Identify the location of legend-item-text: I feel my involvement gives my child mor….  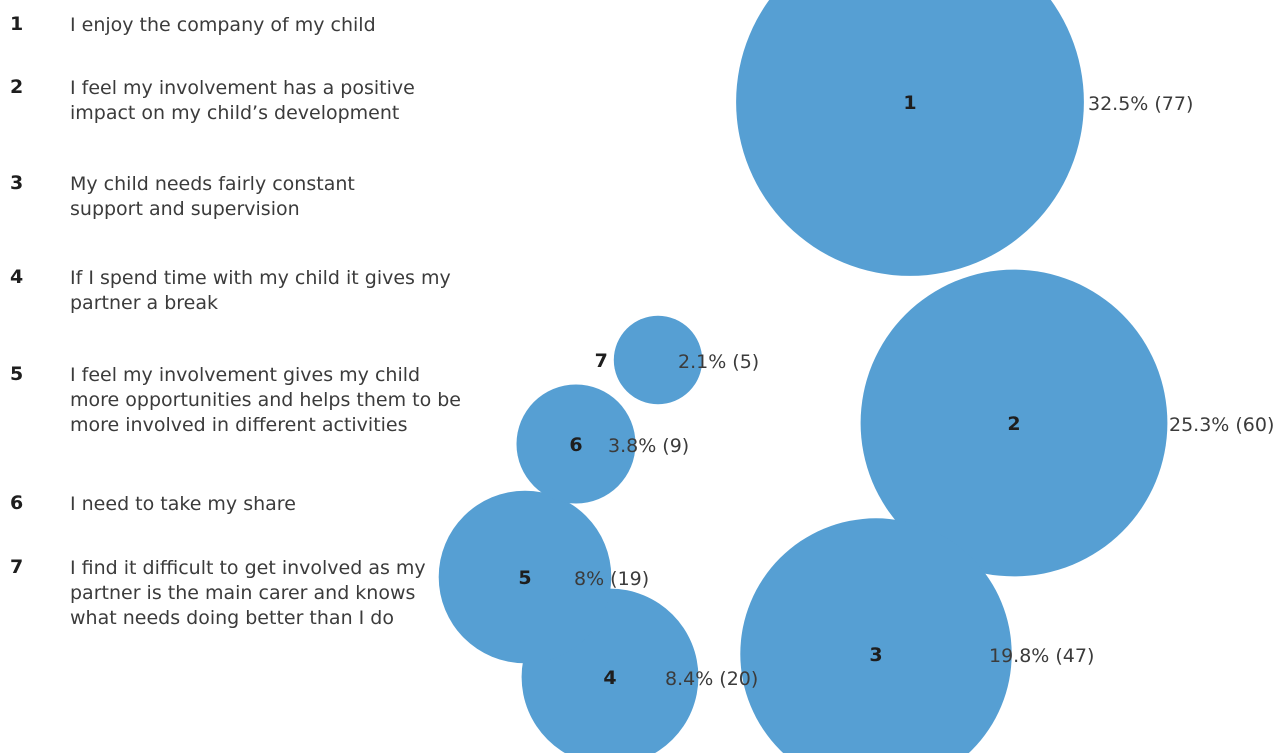
(265, 400).